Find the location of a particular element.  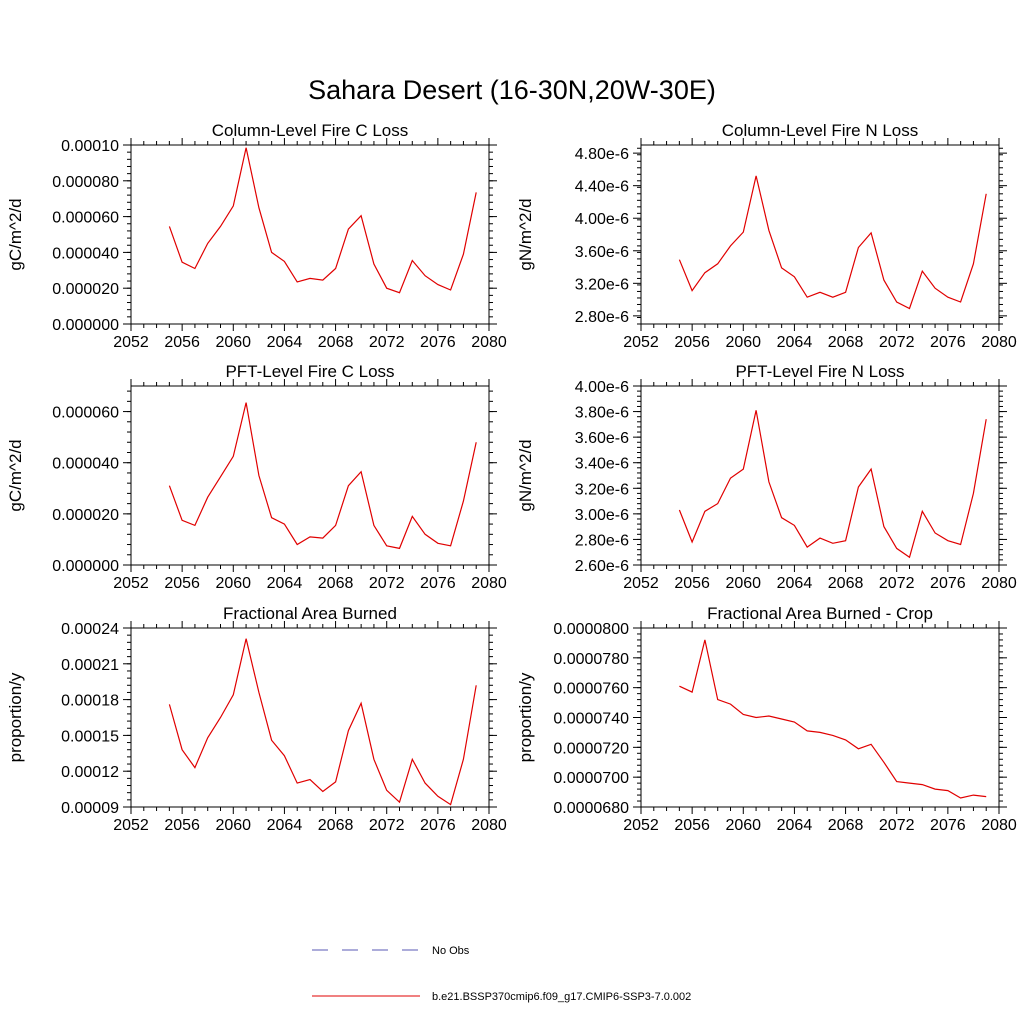

legend-no-obs-label: No Obs is located at coordinates (451, 951).